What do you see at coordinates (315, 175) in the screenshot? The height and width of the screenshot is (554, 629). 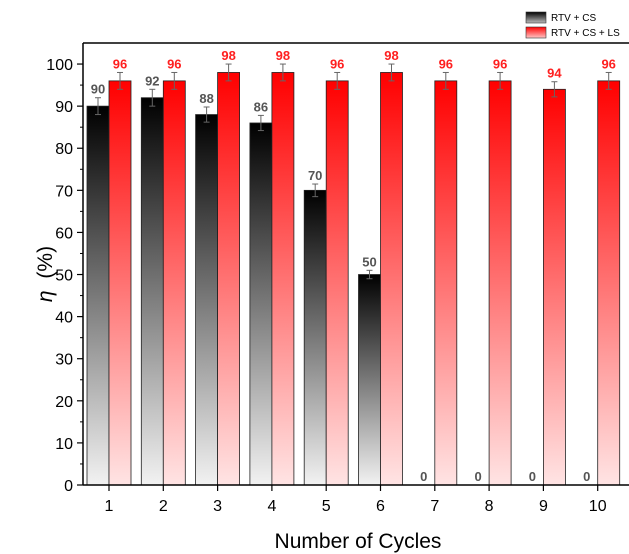 I see `data-label-rtv-cs-cycle-5: 70` at bounding box center [315, 175].